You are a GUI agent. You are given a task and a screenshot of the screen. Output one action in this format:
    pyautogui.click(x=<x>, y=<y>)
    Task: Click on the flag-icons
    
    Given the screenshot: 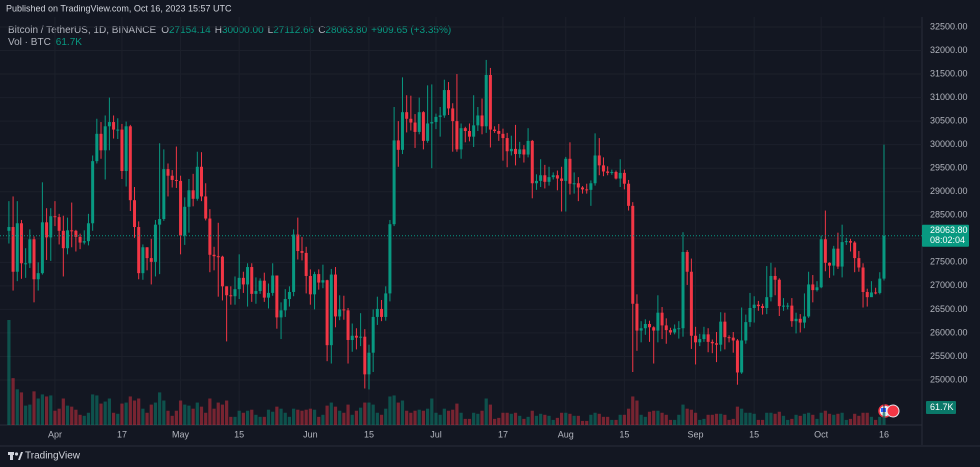 What is the action you would take?
    pyautogui.click(x=889, y=411)
    